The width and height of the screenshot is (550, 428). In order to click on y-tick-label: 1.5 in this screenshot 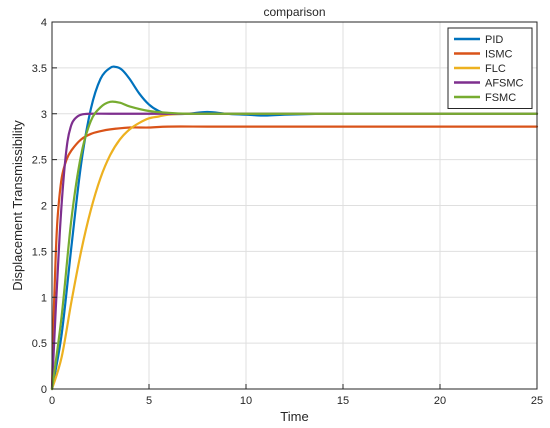, I will do `click(39, 252)`.